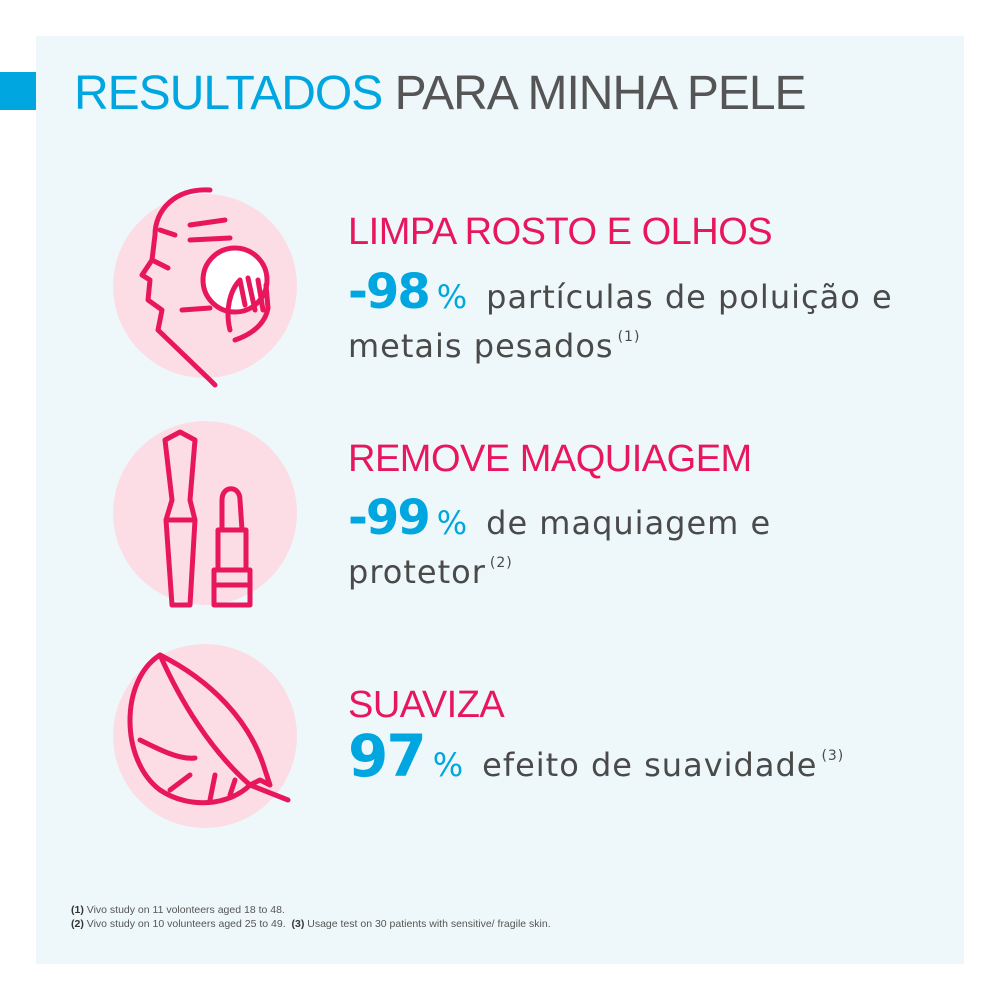 This screenshot has width=1000, height=1000. What do you see at coordinates (387, 756) in the screenshot?
I see `stat-value: 97` at bounding box center [387, 756].